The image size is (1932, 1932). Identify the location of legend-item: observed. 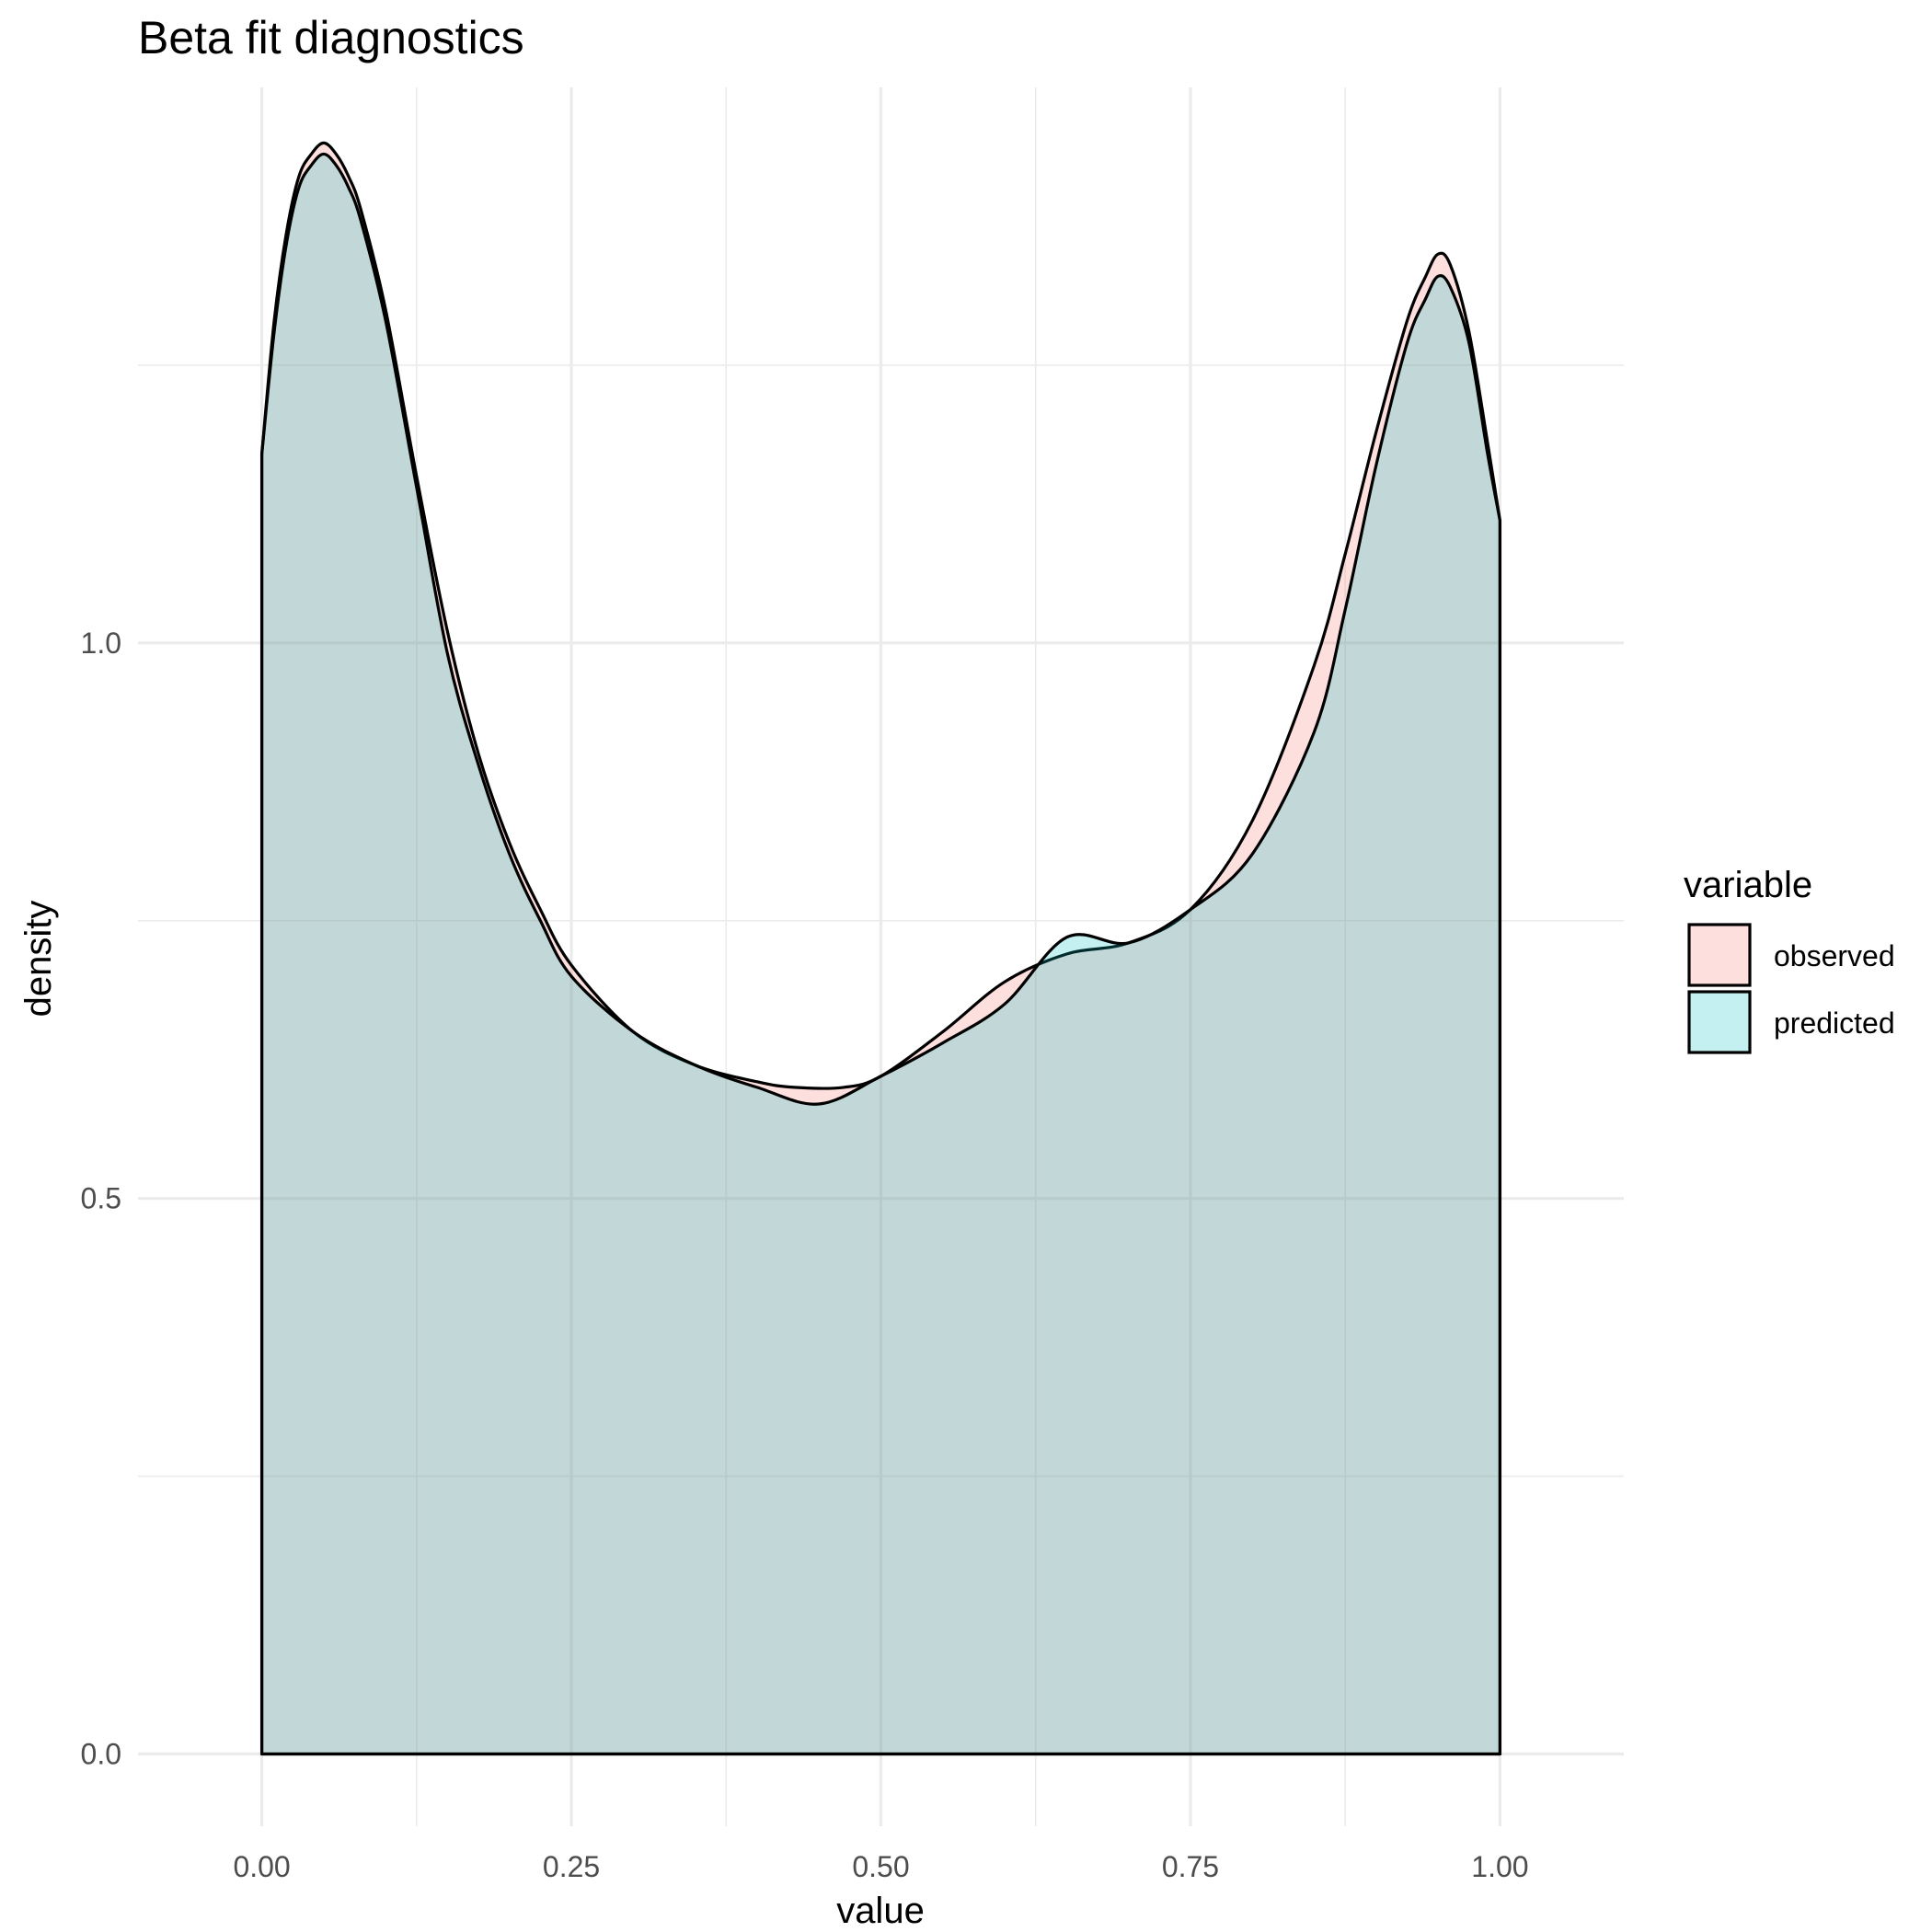
(1791, 955).